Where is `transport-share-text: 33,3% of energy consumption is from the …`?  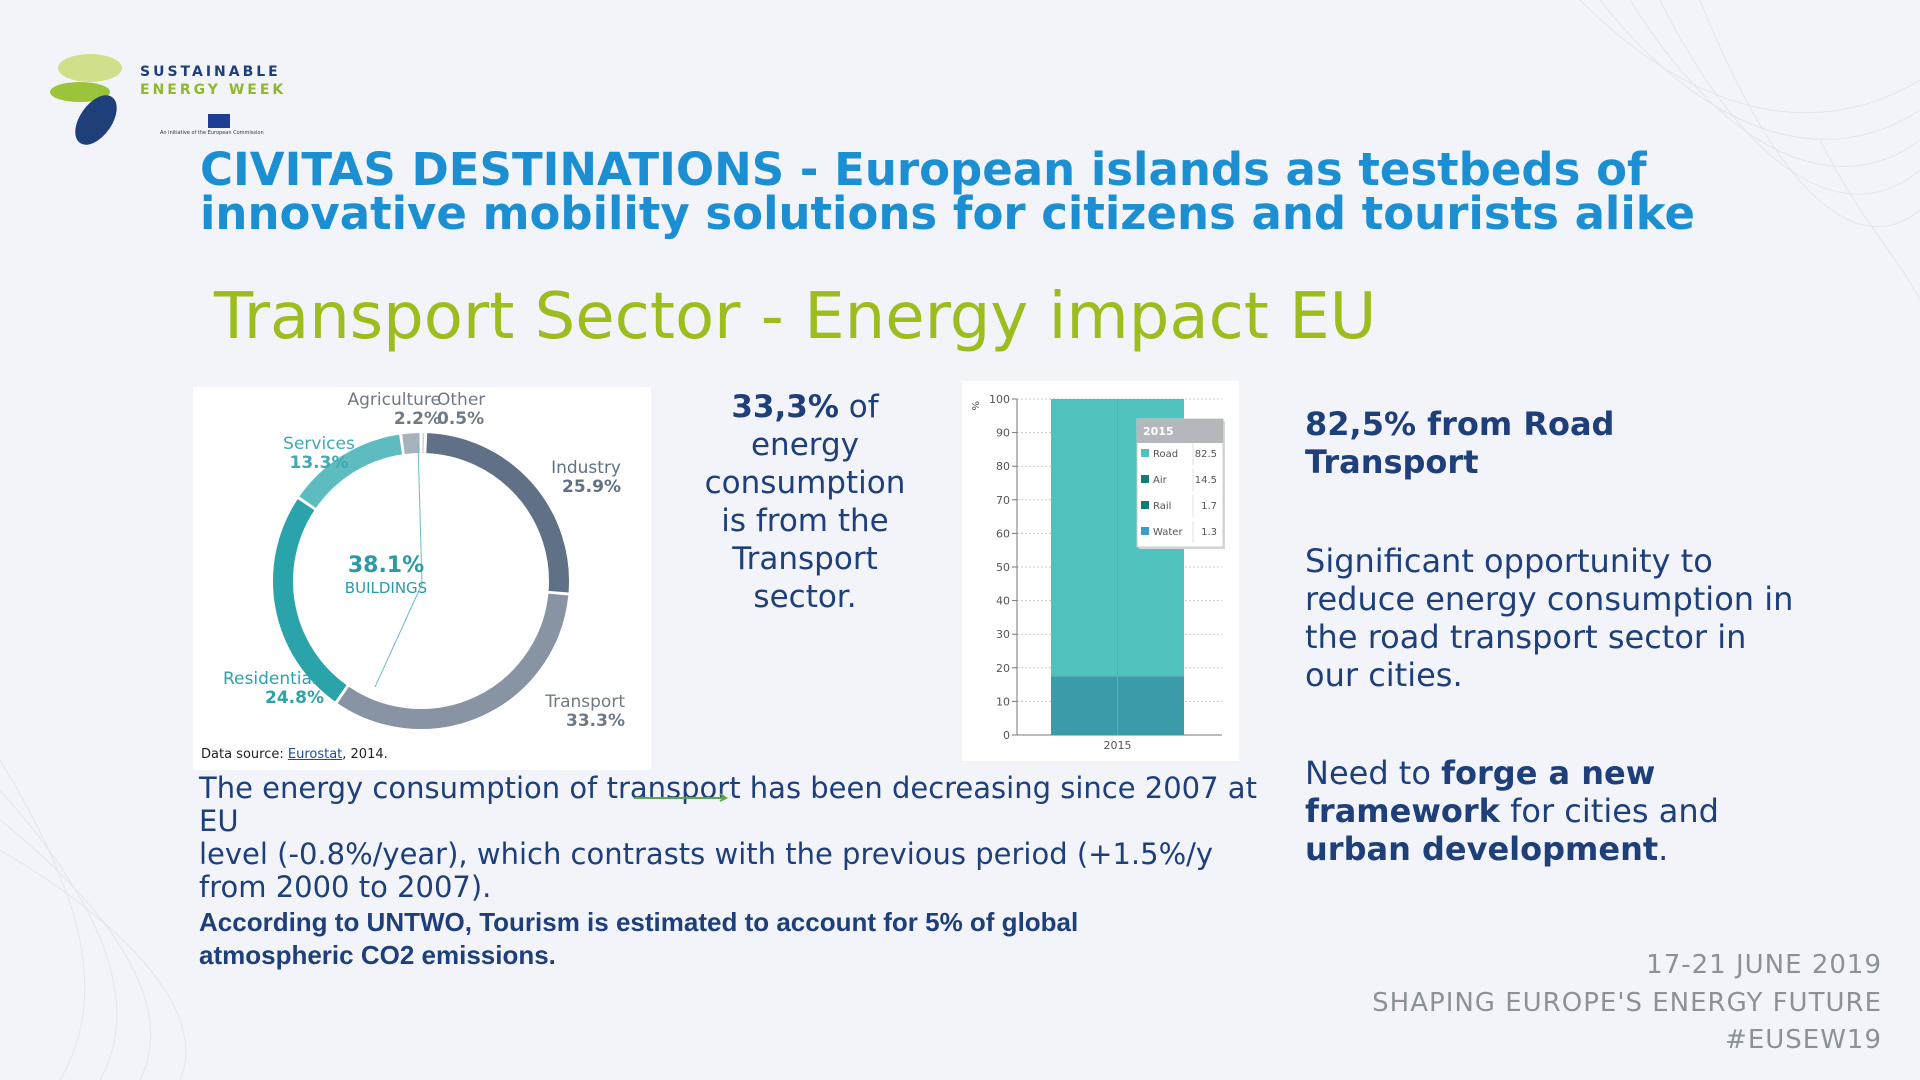 transport-share-text: 33,3% of energy consumption is from the … is located at coordinates (805, 502).